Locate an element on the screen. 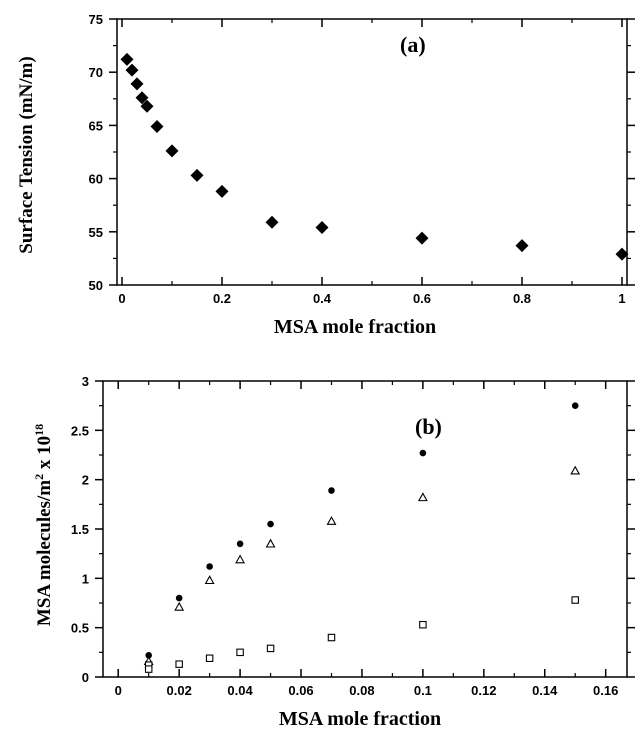 The image size is (638, 755). x-tick-label: 0.8 is located at coordinates (522, 298).